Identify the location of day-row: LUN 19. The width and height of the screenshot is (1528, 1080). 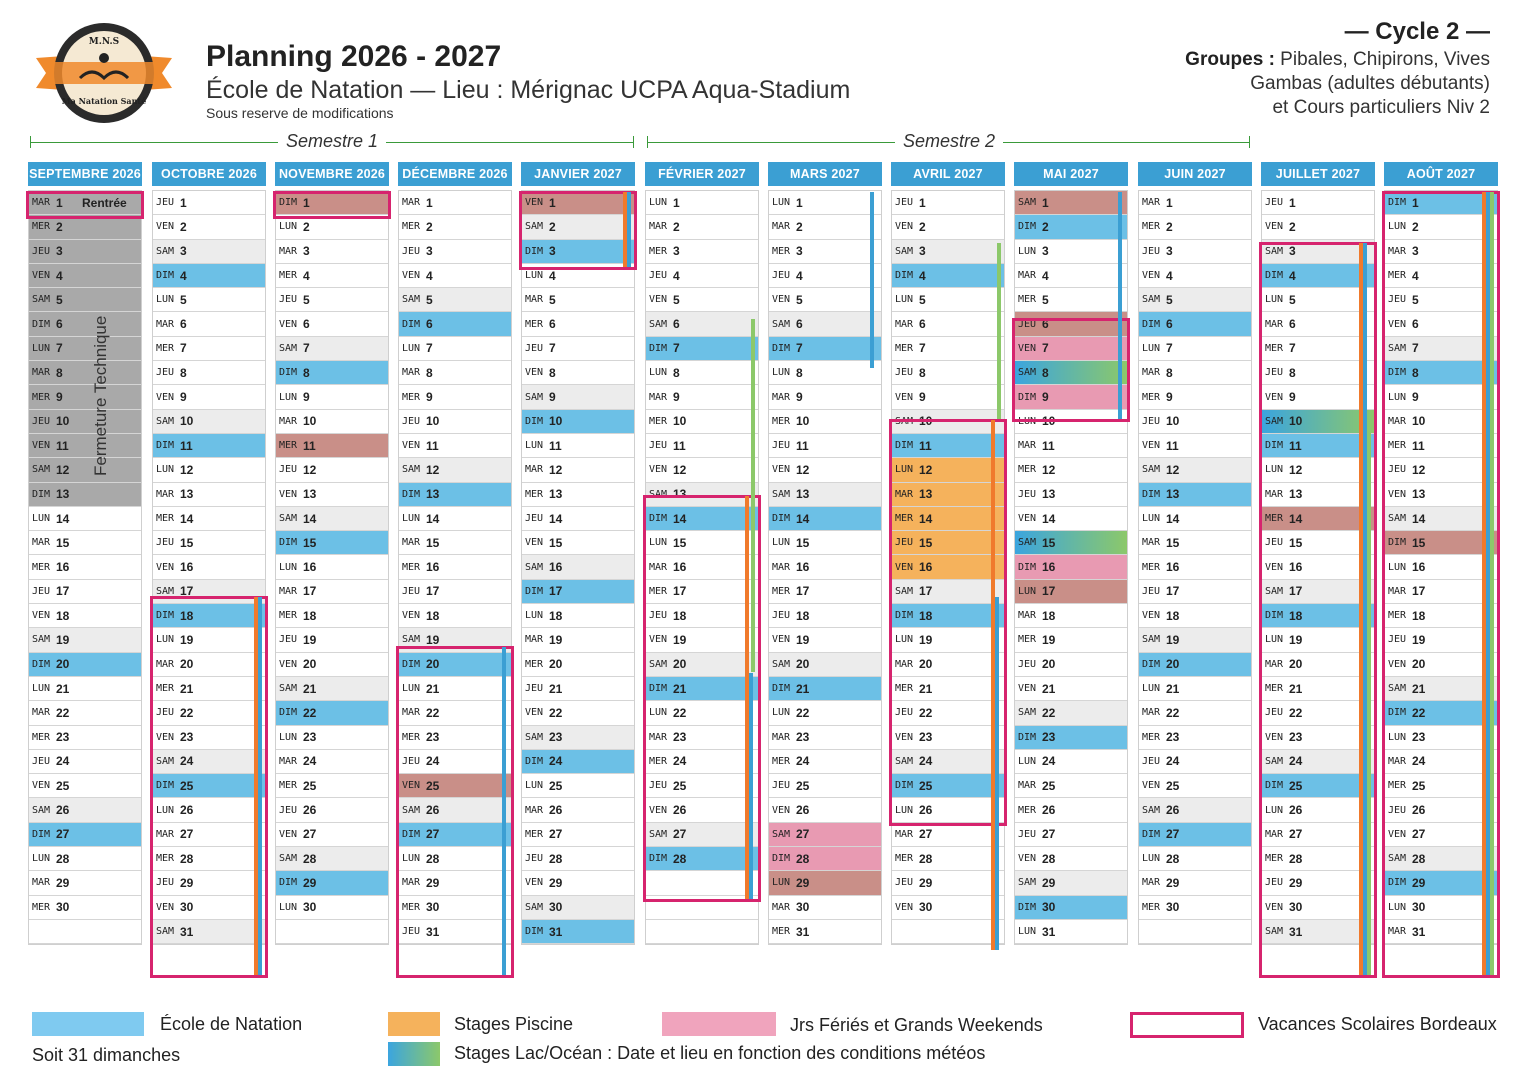
(948, 640).